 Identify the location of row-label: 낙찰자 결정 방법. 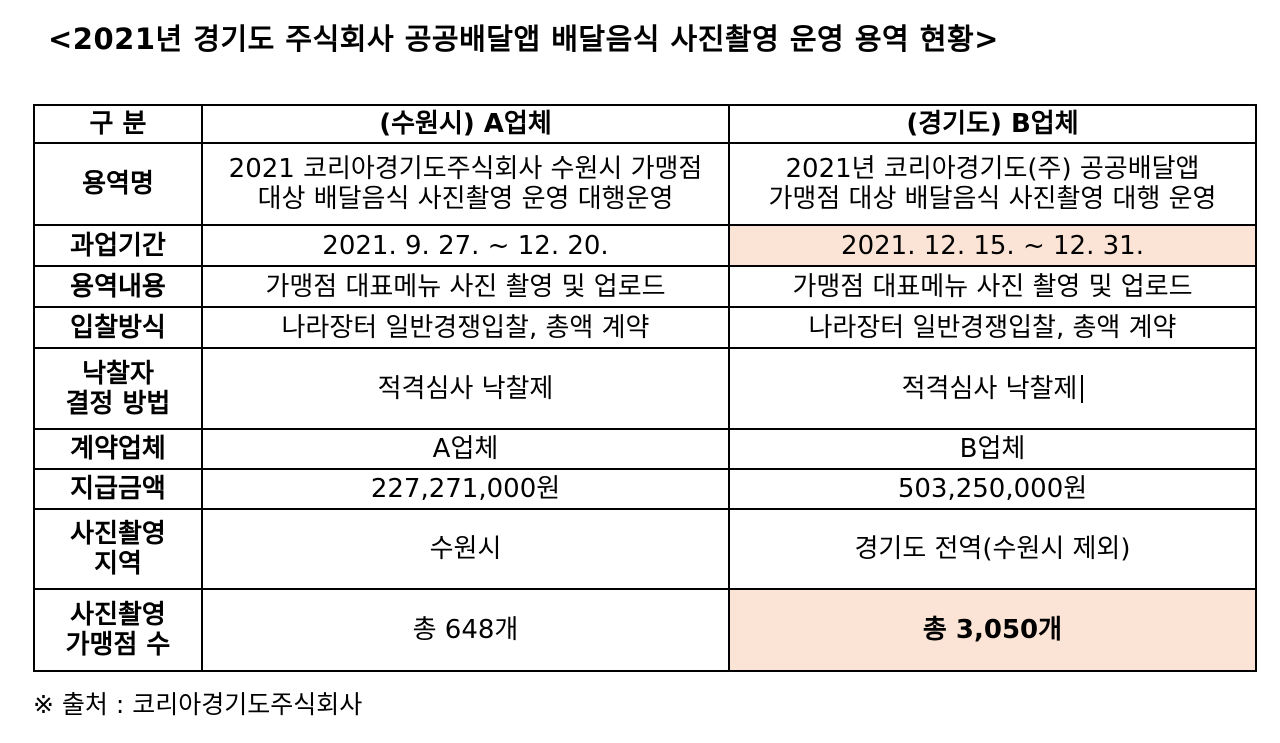
(118, 388).